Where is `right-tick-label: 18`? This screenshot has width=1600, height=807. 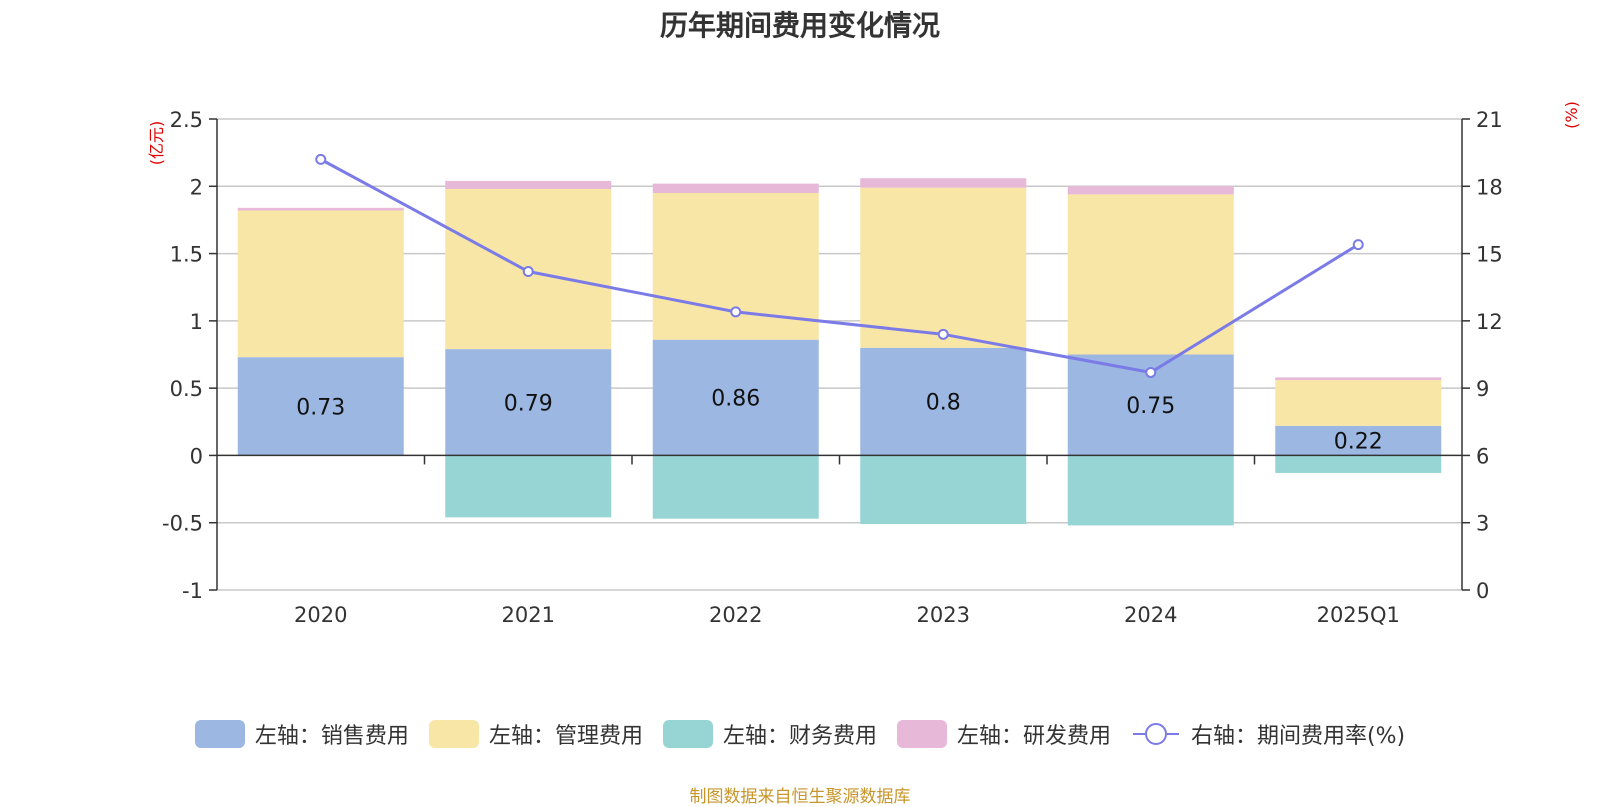 right-tick-label: 18 is located at coordinates (1489, 187).